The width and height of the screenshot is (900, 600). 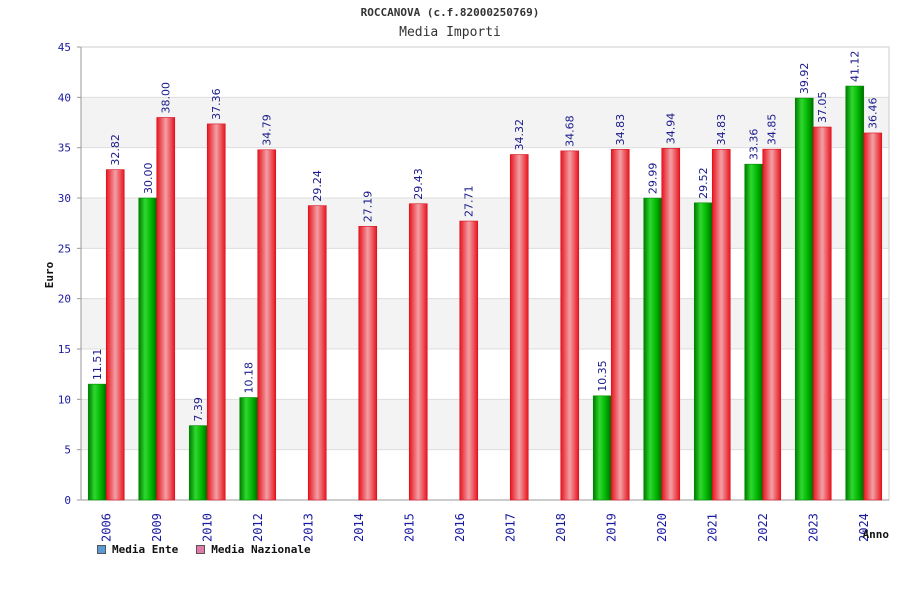 What do you see at coordinates (249, 449) in the screenshot?
I see `bar-media-ente-2012` at bounding box center [249, 449].